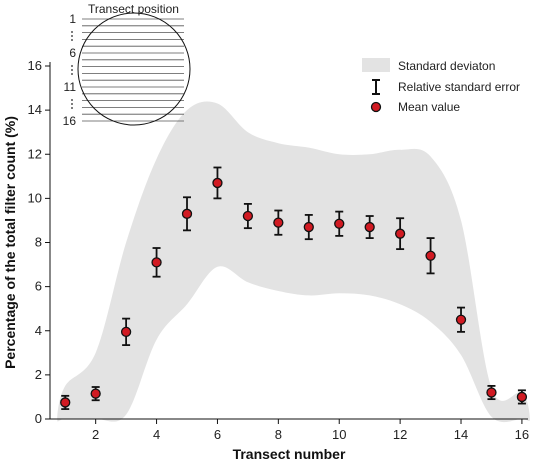 The height and width of the screenshot is (463, 533). I want to click on transect-lines, so click(133, 70).